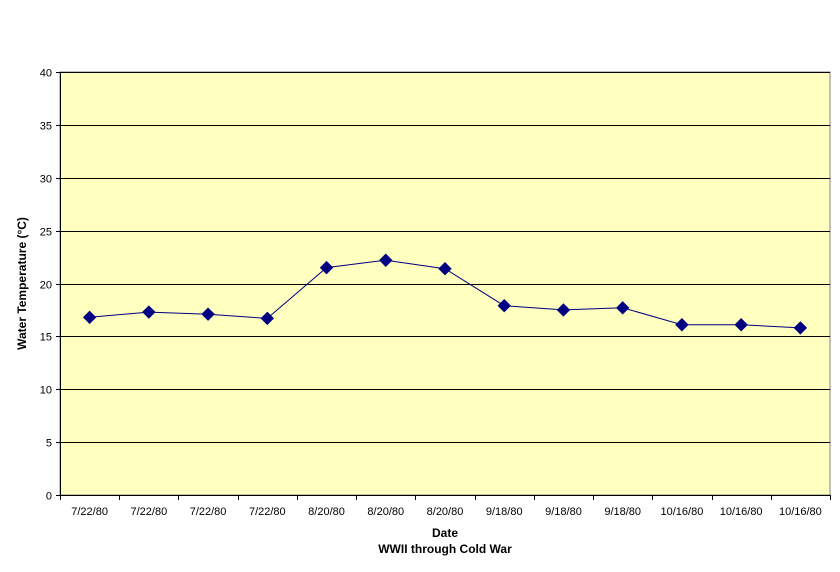 Image resolution: width=840 pixels, height=572 pixels. Describe the element at coordinates (22, 283) in the screenshot. I see `y-axis-title: Water Temperature (°C)` at that location.